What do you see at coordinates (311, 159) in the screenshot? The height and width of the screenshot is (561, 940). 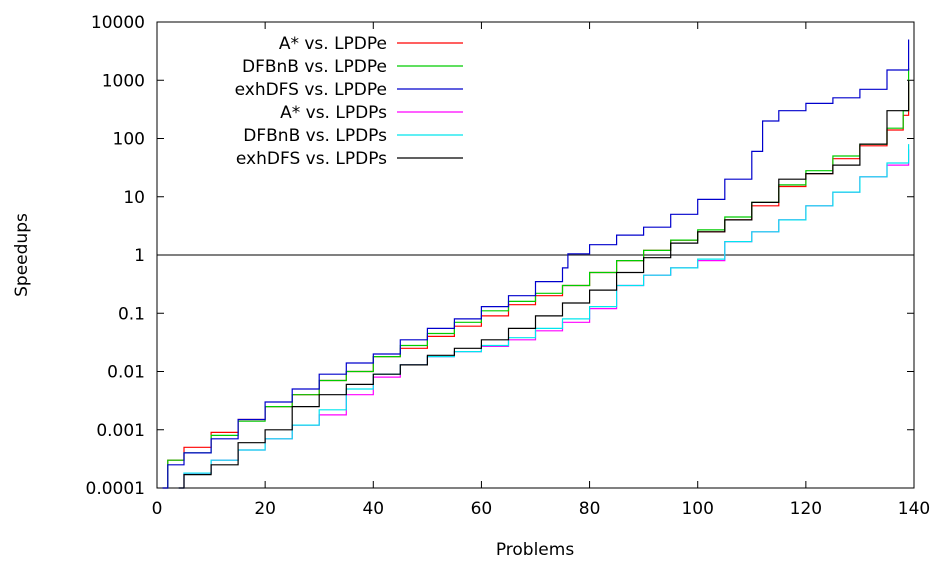 I see `legend-label: exhDFS vs. LPDPs` at bounding box center [311, 159].